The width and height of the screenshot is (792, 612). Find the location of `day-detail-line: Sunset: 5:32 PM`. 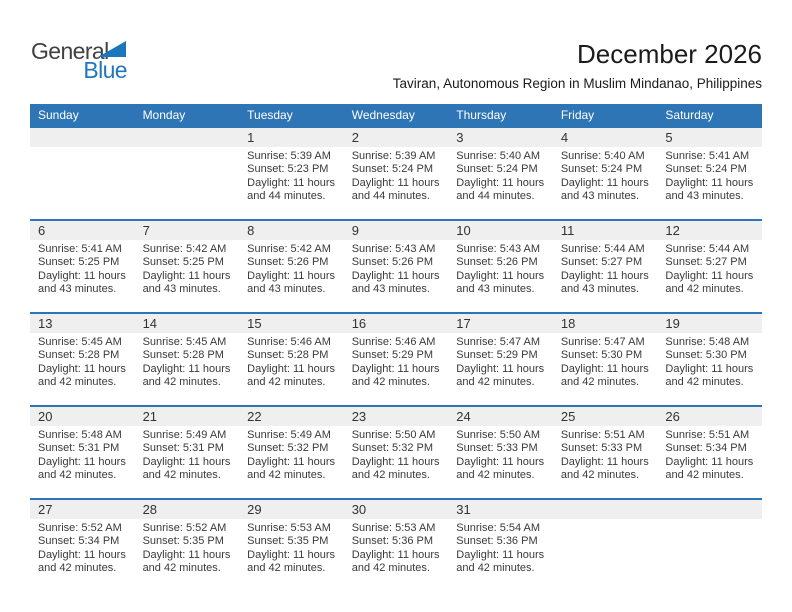

day-detail-line: Sunset: 5:32 PM is located at coordinates (392, 448).